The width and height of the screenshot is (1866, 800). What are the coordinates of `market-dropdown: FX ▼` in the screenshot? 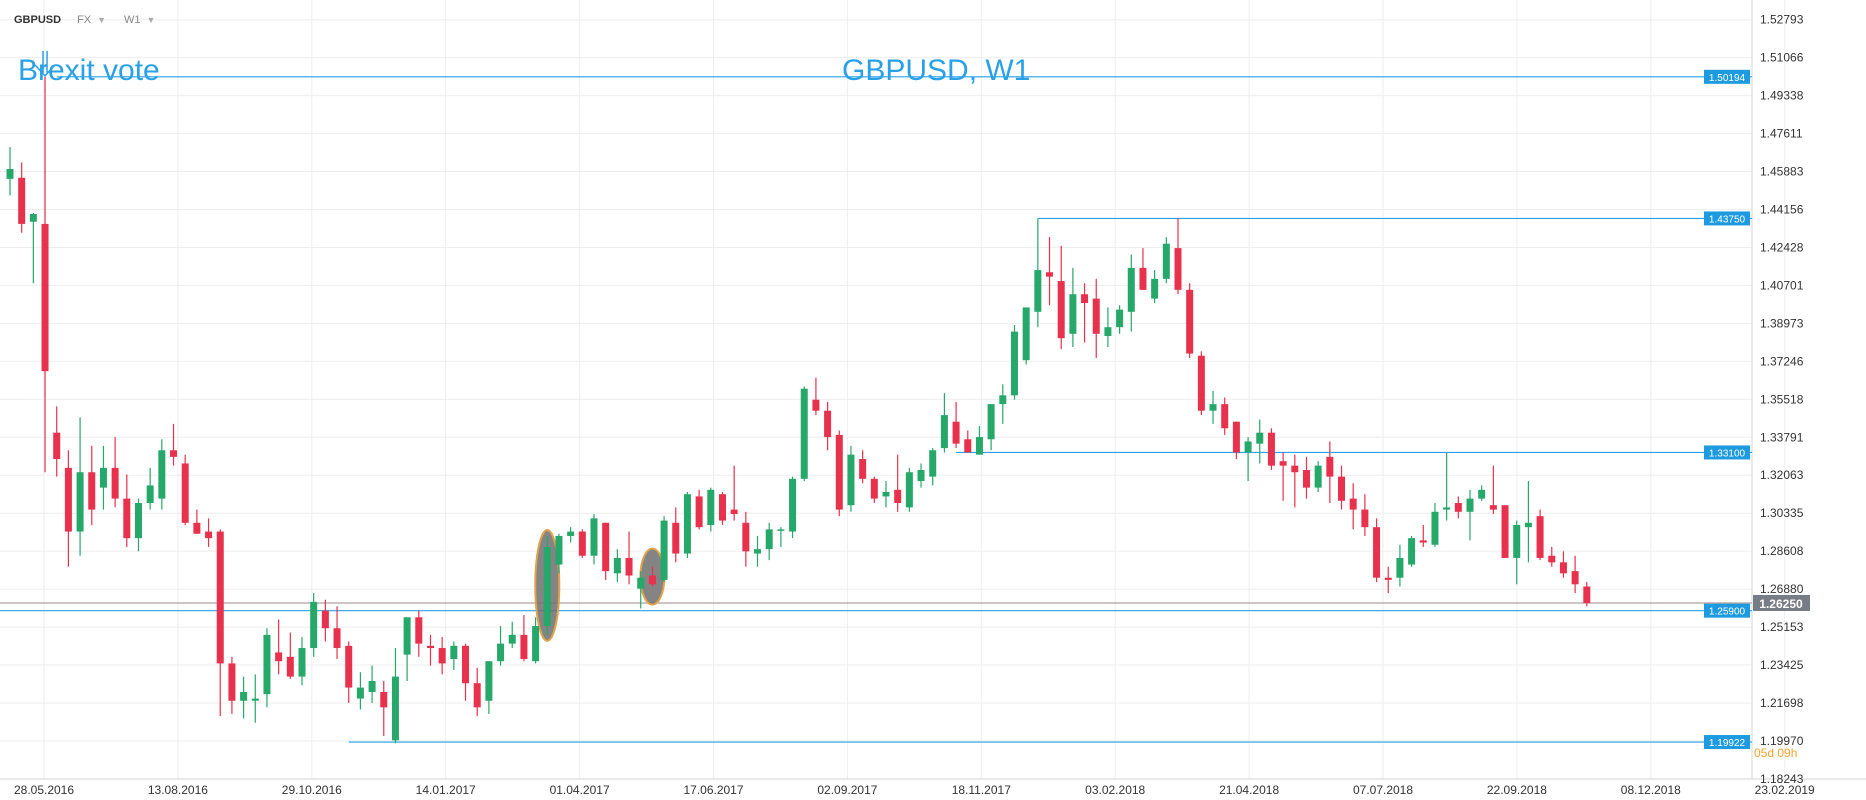 It's located at (91, 20).